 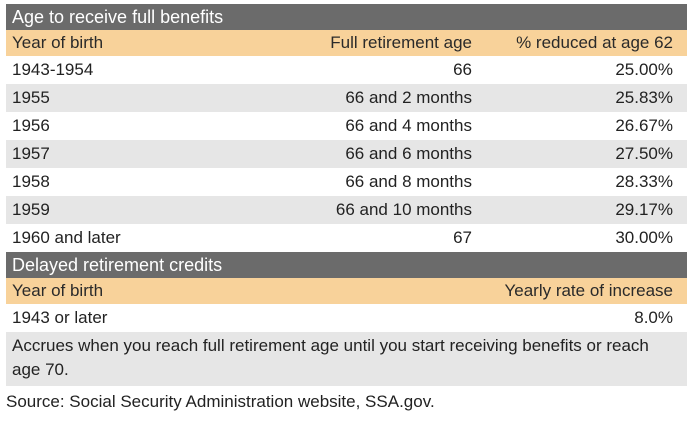 What do you see at coordinates (53, 69) in the screenshot?
I see `cell-year: 1943-1954` at bounding box center [53, 69].